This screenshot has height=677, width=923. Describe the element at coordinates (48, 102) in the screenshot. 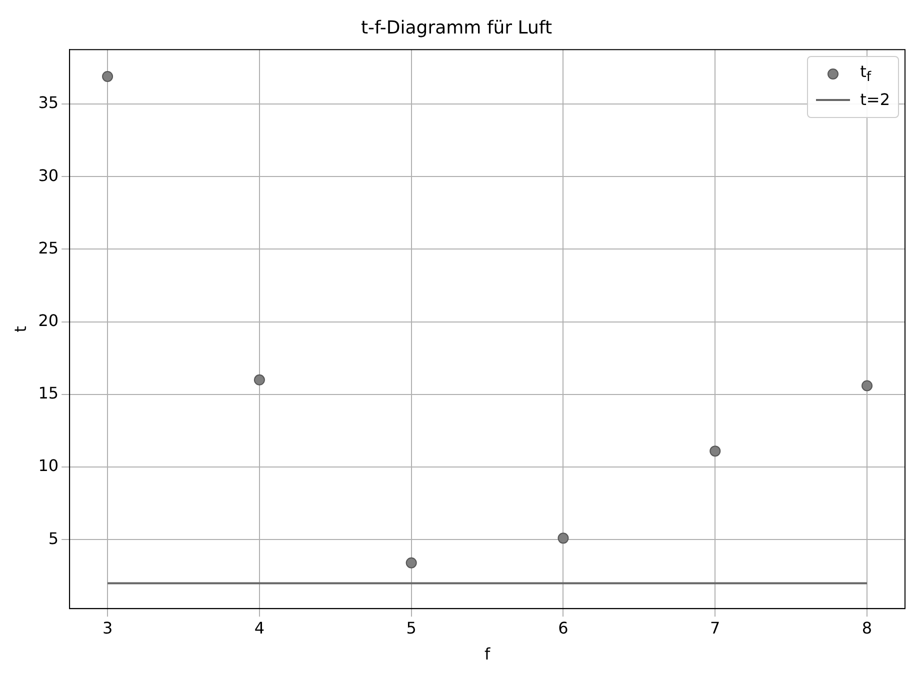

I see `y-tick-label: 35` at that location.